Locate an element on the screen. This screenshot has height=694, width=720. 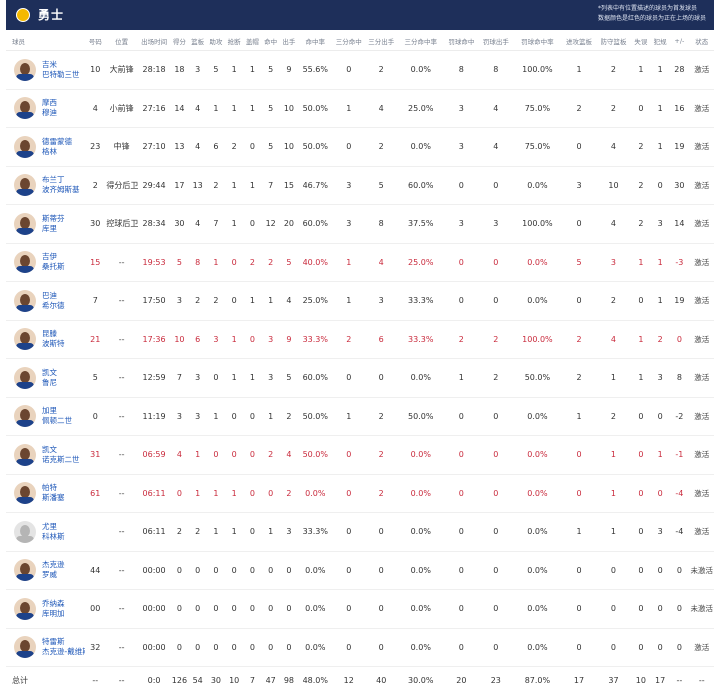
player-cell: 摩西穆迪 is located at coordinates (45, 108).